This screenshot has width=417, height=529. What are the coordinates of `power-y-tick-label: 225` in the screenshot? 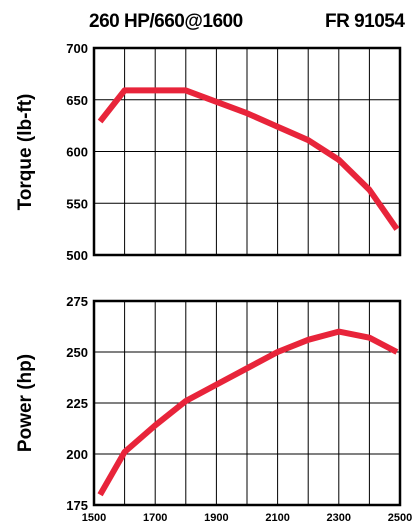 It's located at (77, 403).